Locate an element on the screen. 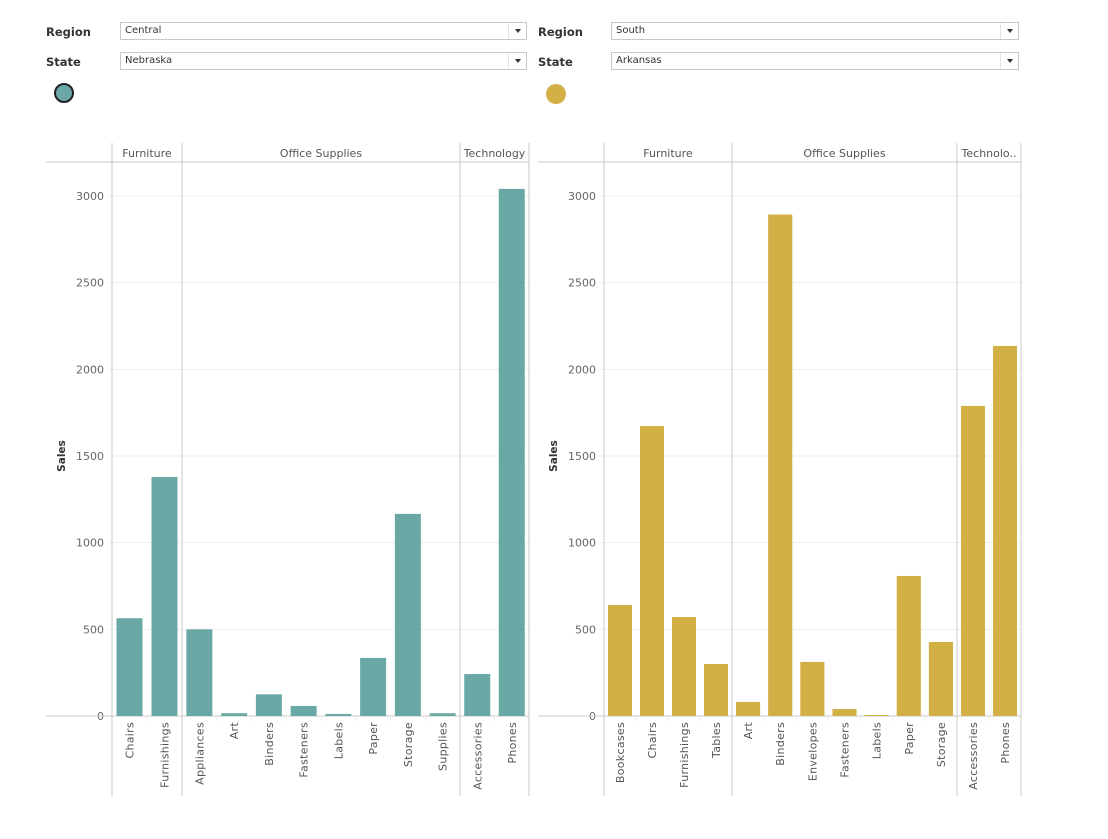  bar-supplies is located at coordinates (442, 714).